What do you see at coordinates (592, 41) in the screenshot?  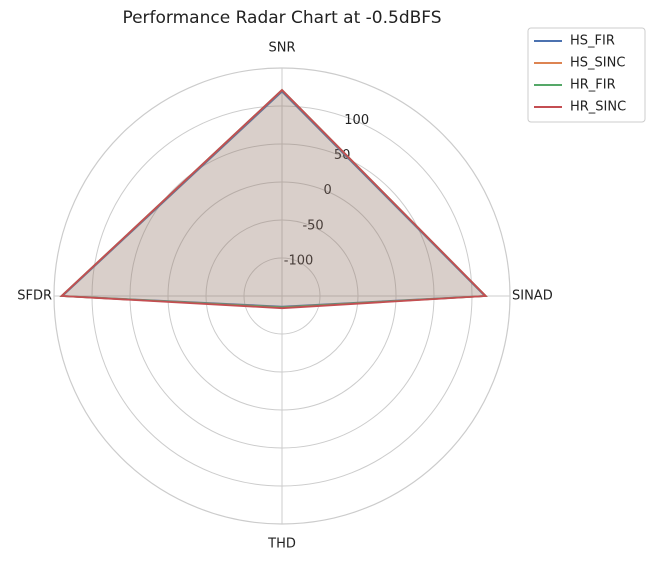 I see `legend-label: HS_FIR` at bounding box center [592, 41].